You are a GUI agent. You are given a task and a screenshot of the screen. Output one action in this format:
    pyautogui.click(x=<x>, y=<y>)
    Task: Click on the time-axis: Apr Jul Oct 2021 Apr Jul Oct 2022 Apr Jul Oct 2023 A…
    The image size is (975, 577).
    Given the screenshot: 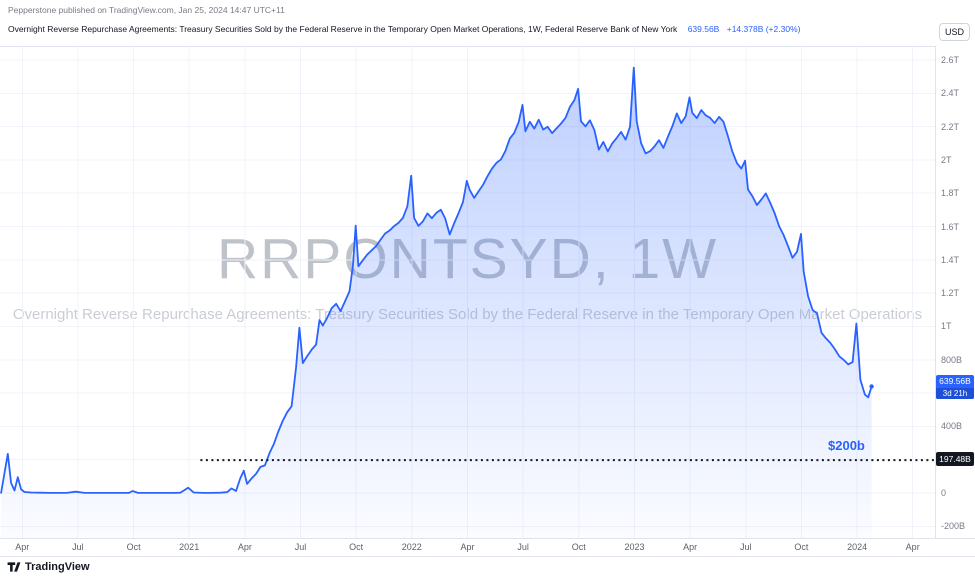 What is the action you would take?
    pyautogui.click(x=487, y=547)
    